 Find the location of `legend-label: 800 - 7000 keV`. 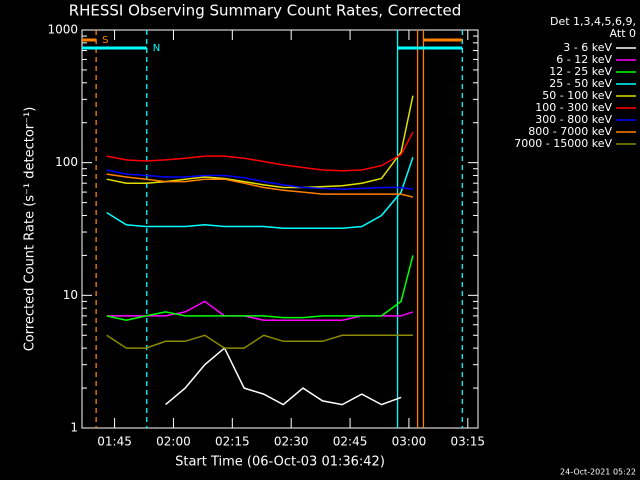

legend-label: 800 - 7000 keV is located at coordinates (570, 131).